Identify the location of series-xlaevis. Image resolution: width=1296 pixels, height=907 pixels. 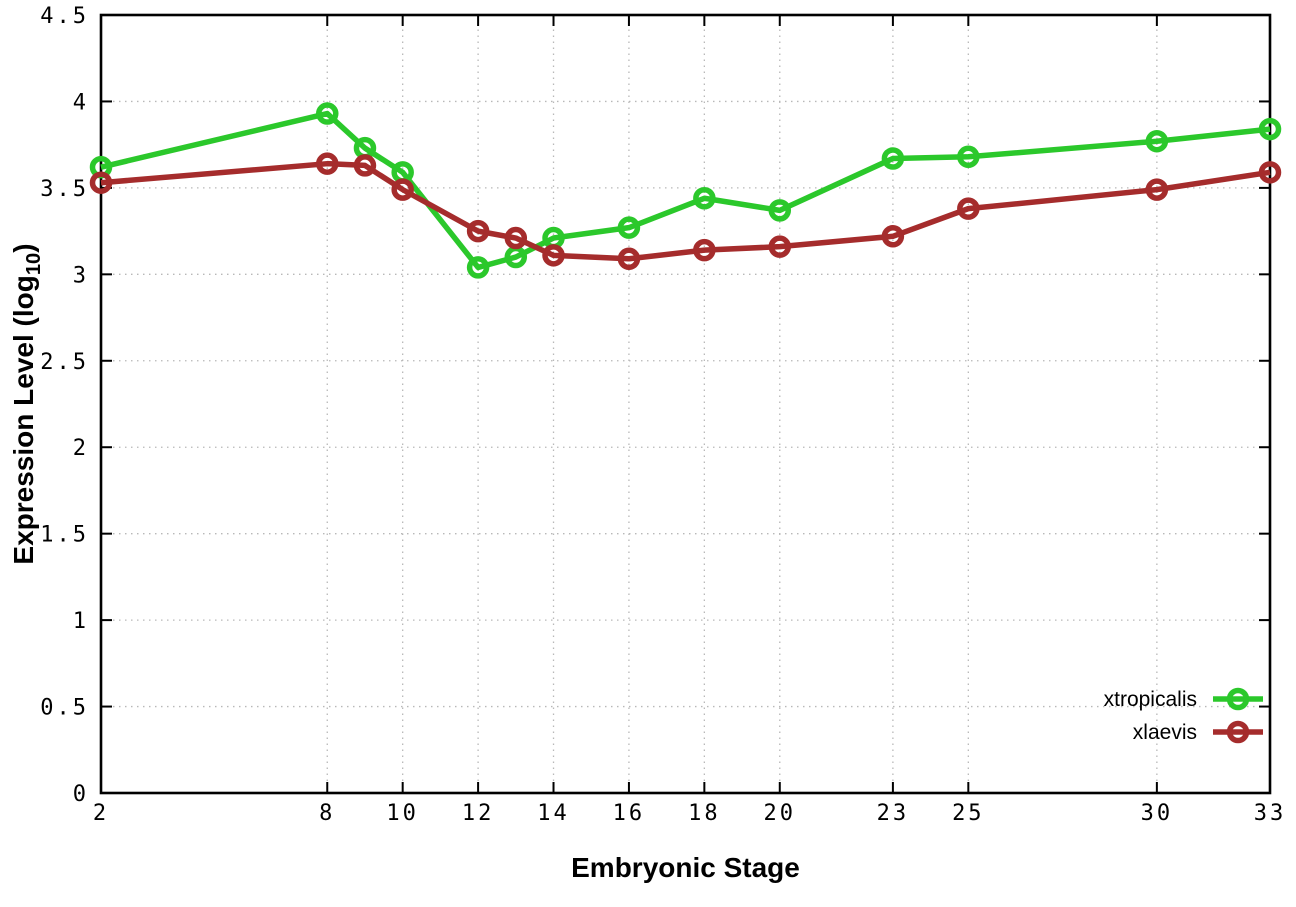
(685, 211).